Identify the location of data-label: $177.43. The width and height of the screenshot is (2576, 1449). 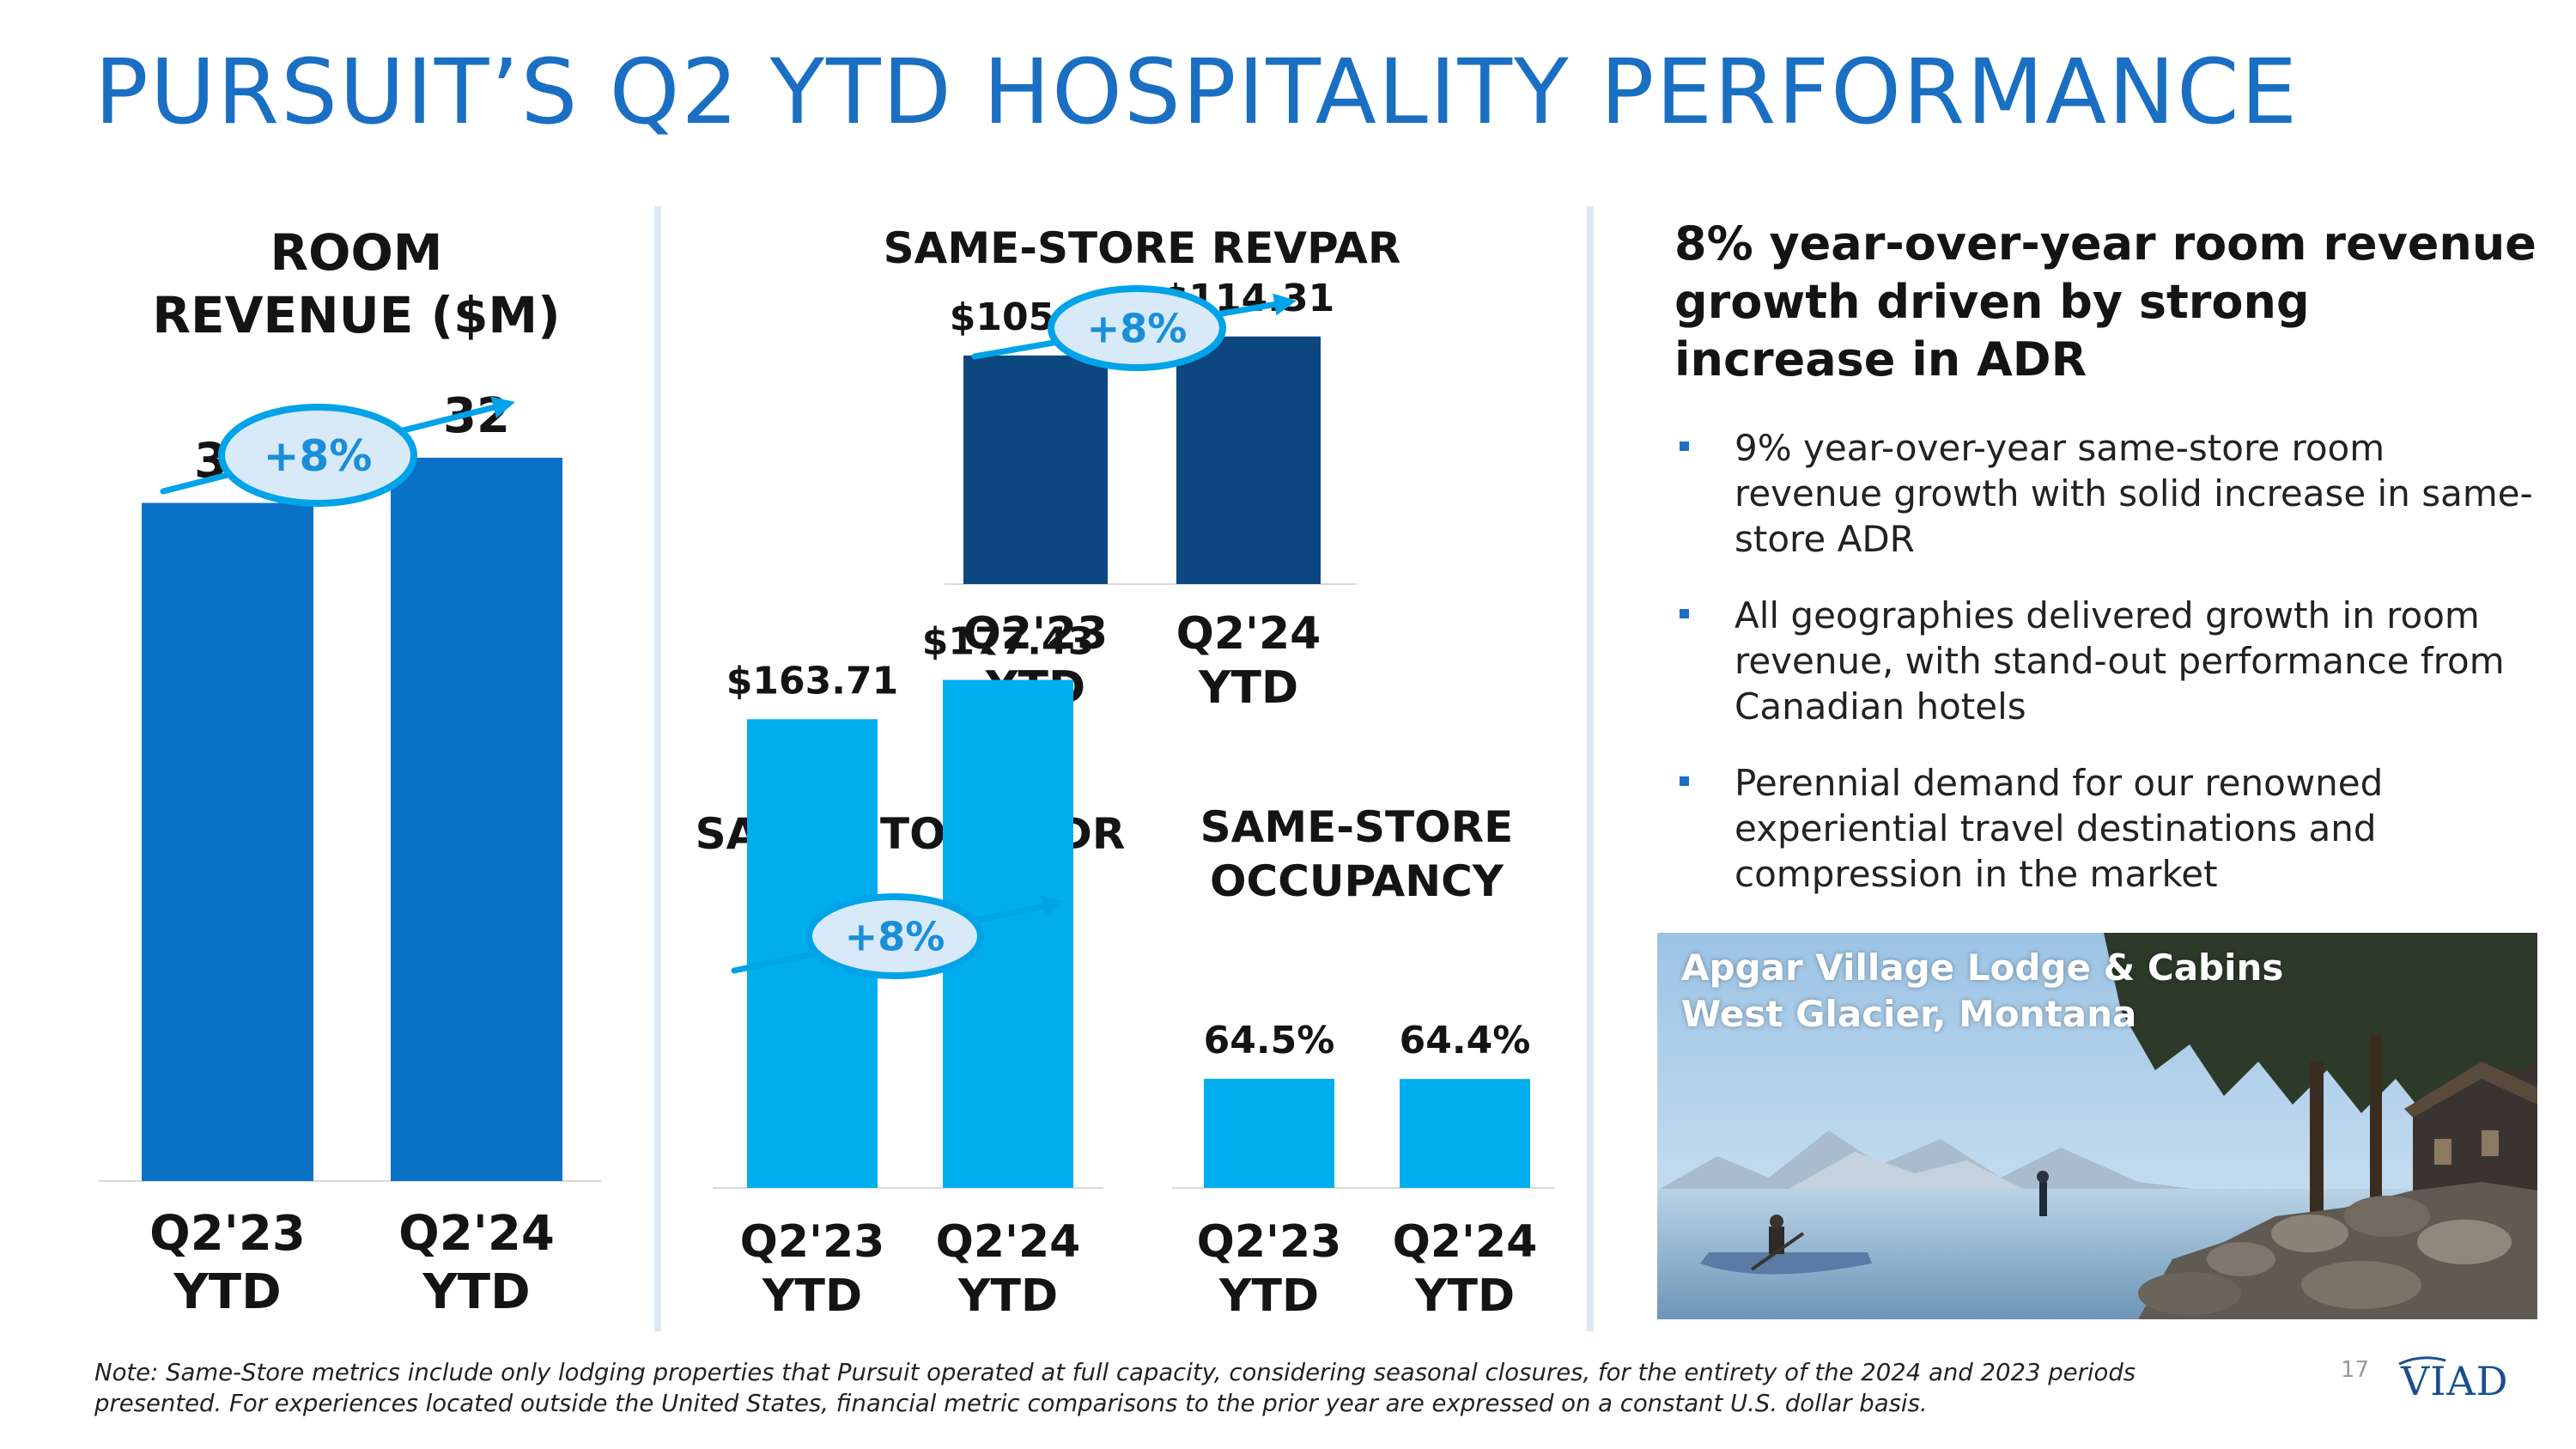
(1008, 642).